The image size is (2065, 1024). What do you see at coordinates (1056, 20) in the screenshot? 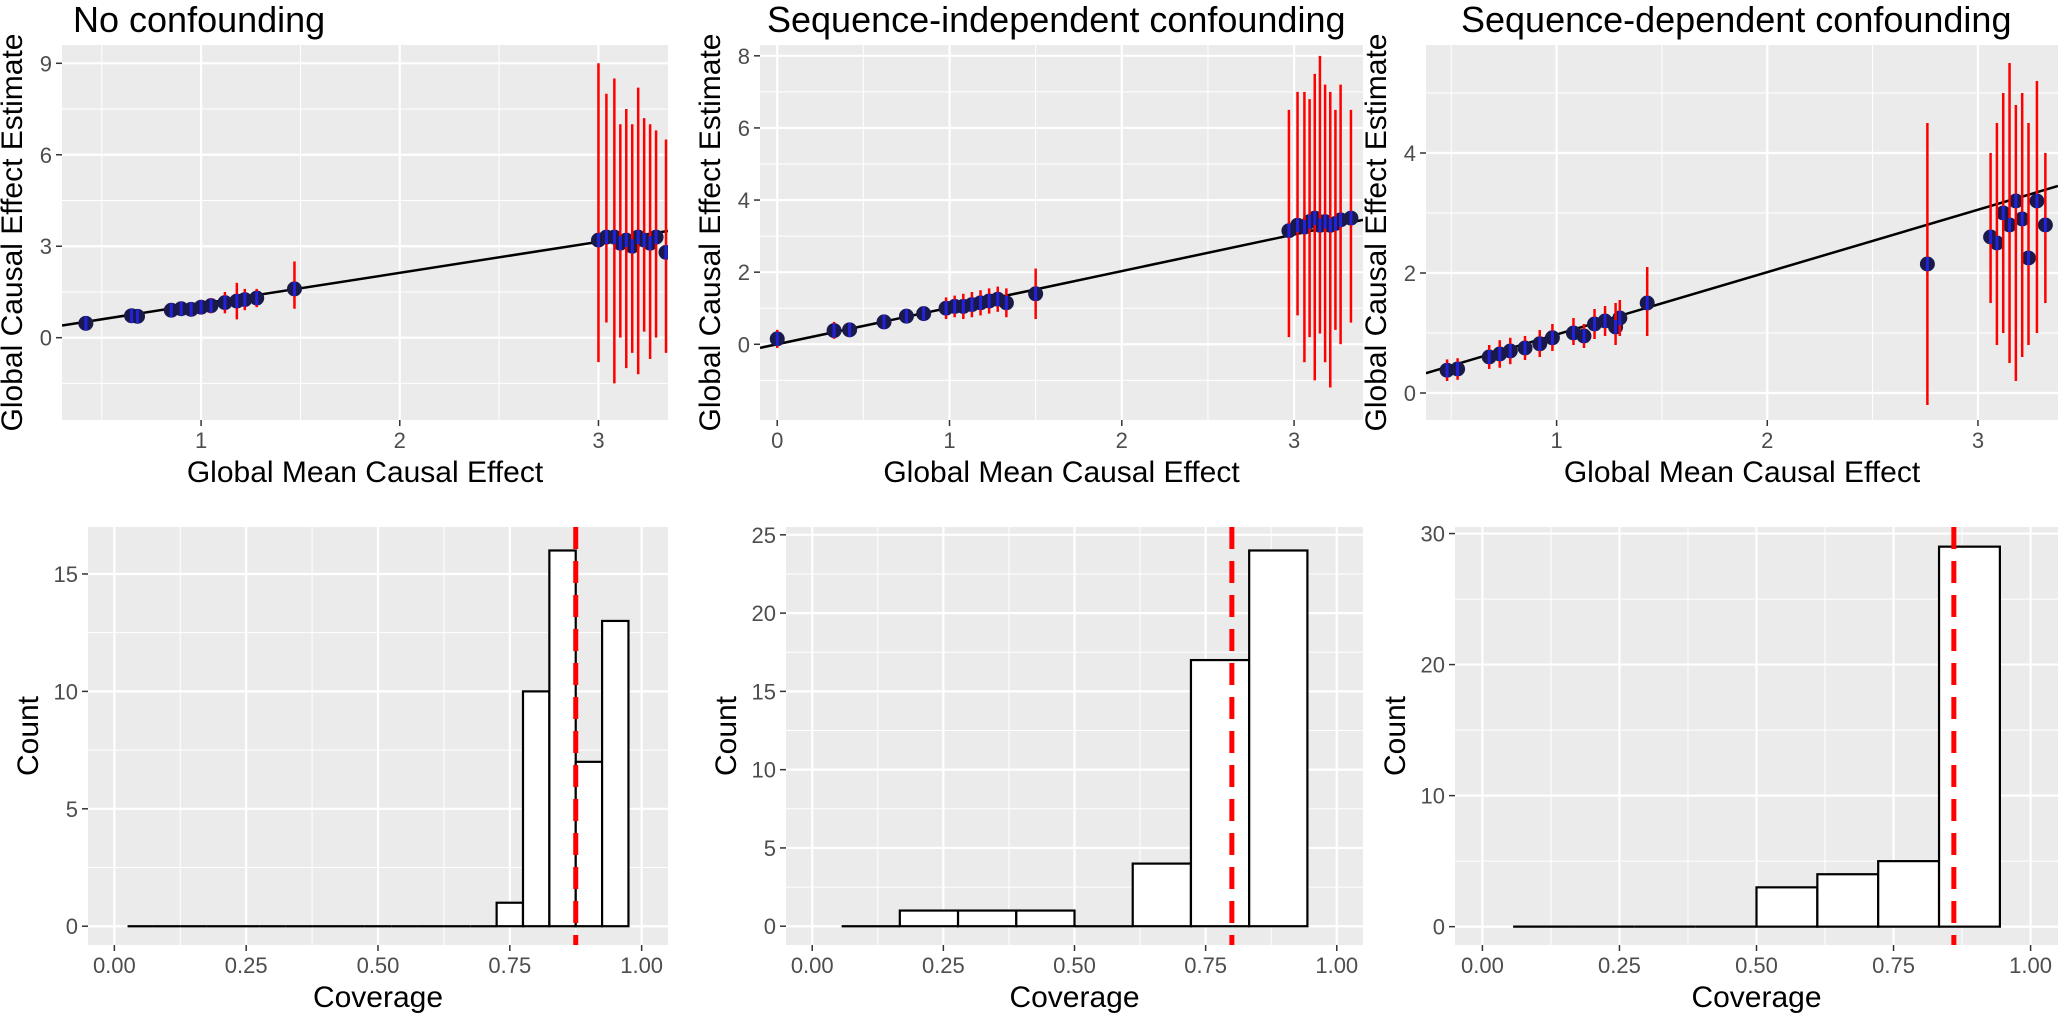
I see `panel-title: Sequence-independent confounding` at bounding box center [1056, 20].